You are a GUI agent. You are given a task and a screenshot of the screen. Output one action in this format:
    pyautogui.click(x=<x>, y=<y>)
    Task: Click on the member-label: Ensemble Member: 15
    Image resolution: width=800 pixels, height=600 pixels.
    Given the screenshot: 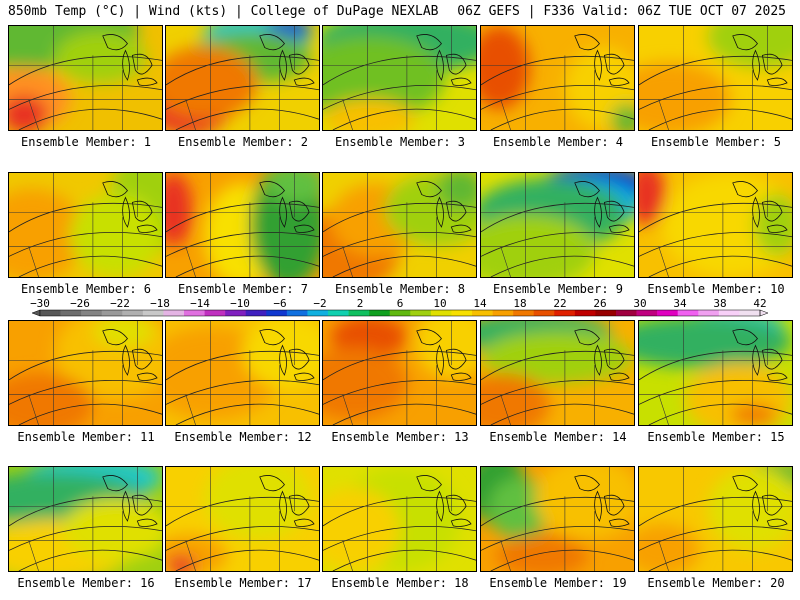 What is the action you would take?
    pyautogui.click(x=716, y=437)
    